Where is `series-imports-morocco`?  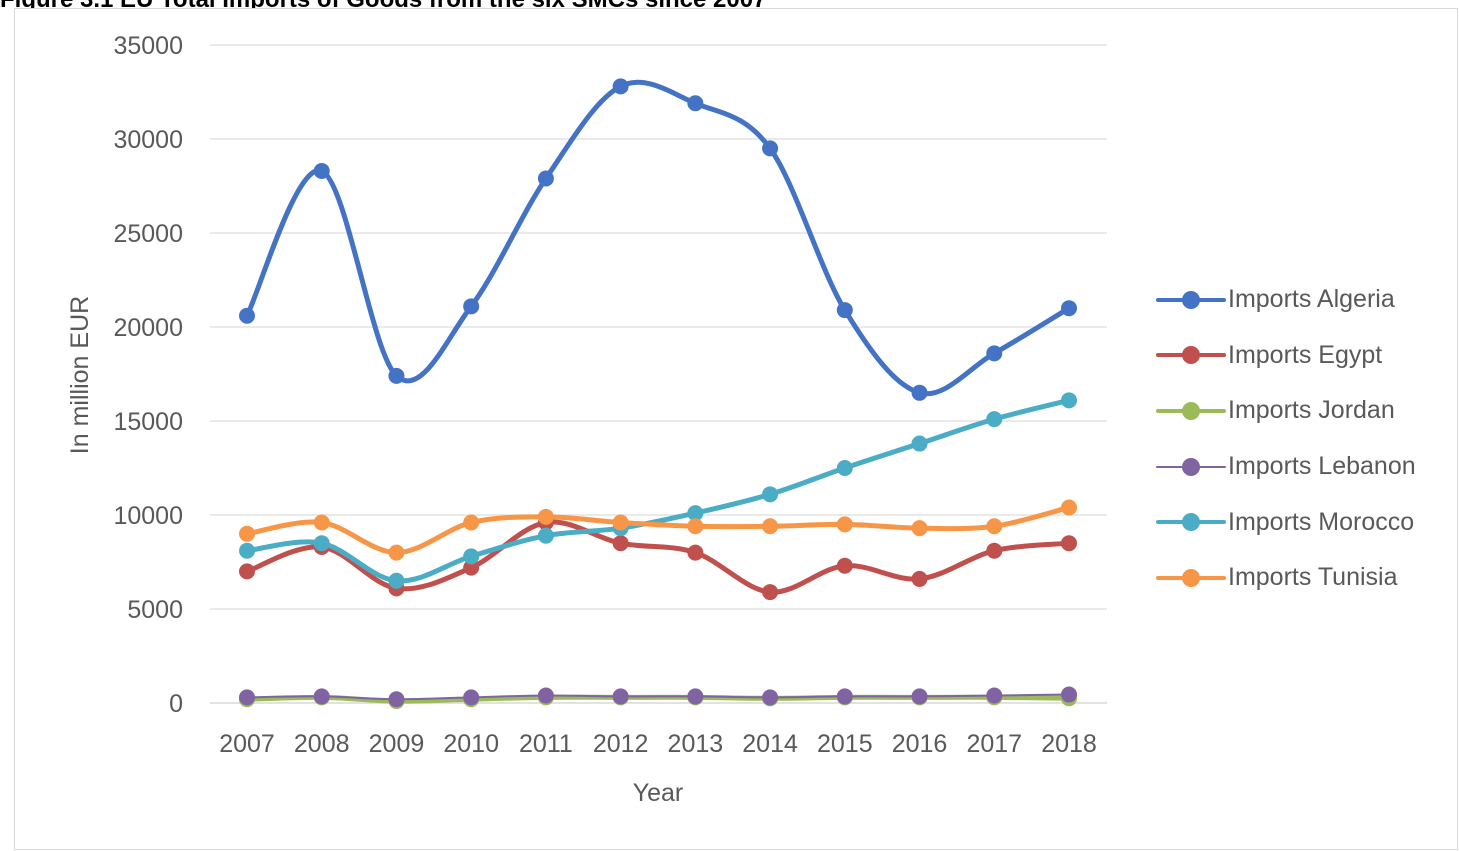 series-imports-morocco is located at coordinates (658, 490).